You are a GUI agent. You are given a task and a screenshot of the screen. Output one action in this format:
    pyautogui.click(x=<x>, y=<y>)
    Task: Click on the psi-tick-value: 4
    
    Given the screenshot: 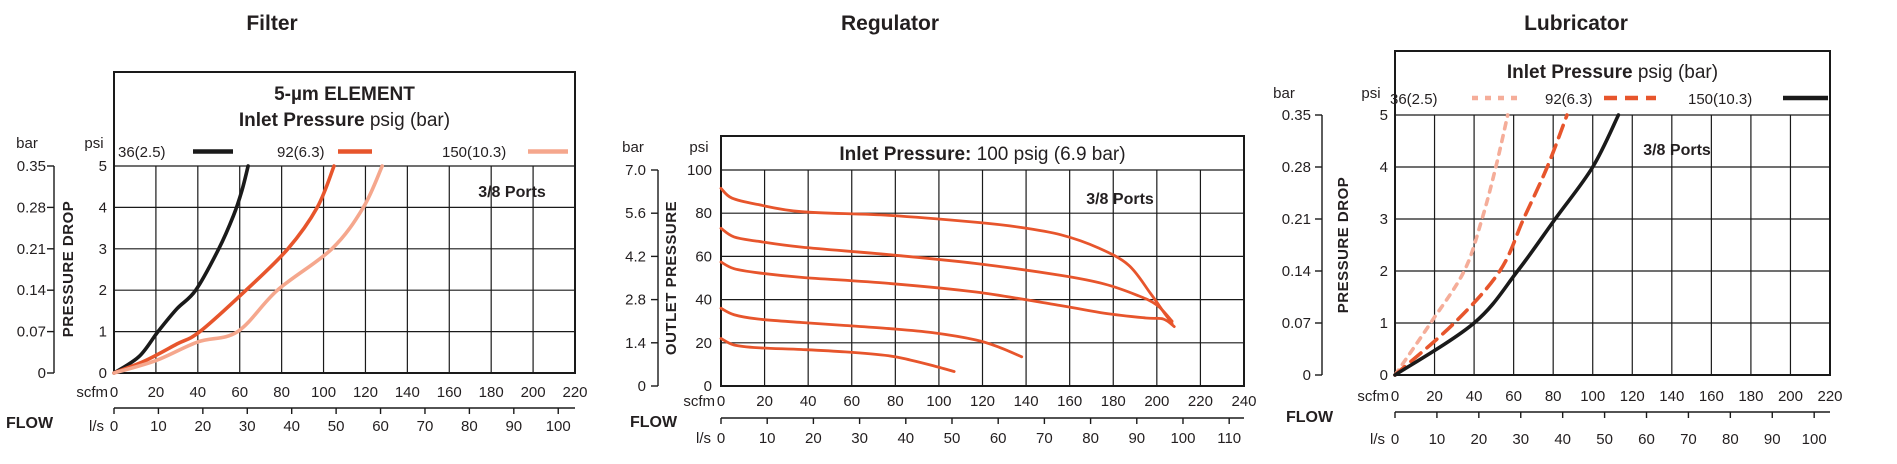 What is the action you would take?
    pyautogui.click(x=103, y=207)
    